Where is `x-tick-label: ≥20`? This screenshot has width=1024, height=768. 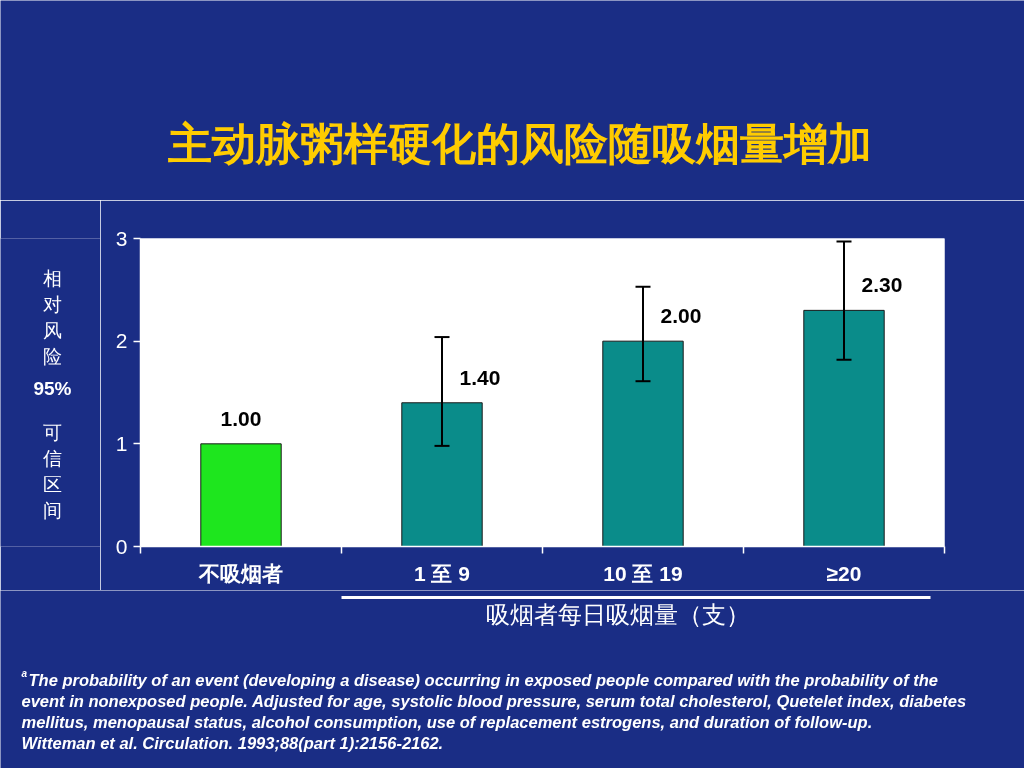 x-tick-label: ≥20 is located at coordinates (844, 573).